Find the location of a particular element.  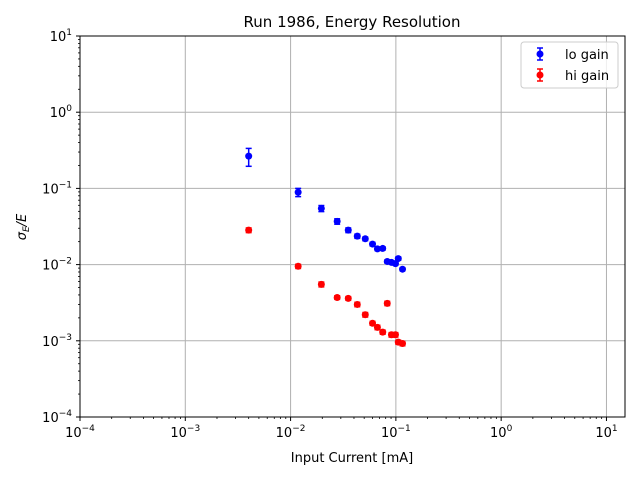

series-lo-gain is located at coordinates (326, 210).